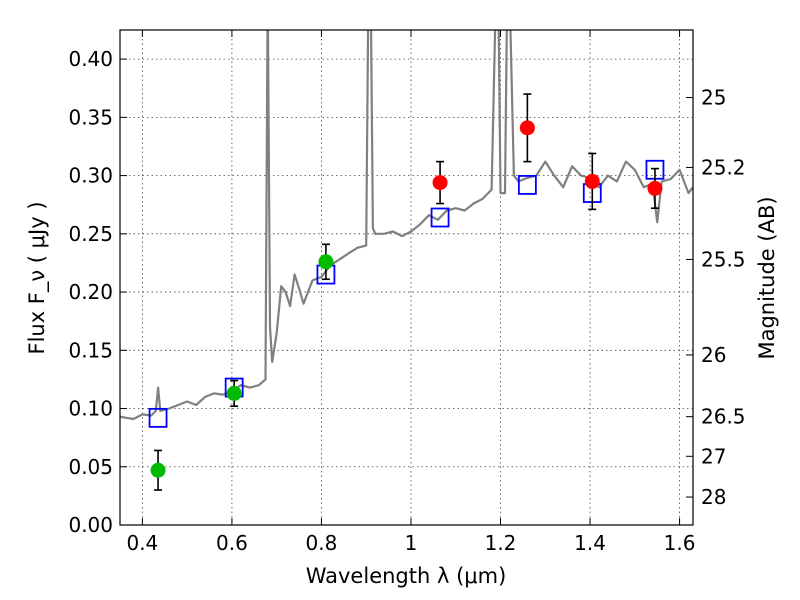  I want to click on right-y-axis-label: Magnitude (AB), so click(767, 277).